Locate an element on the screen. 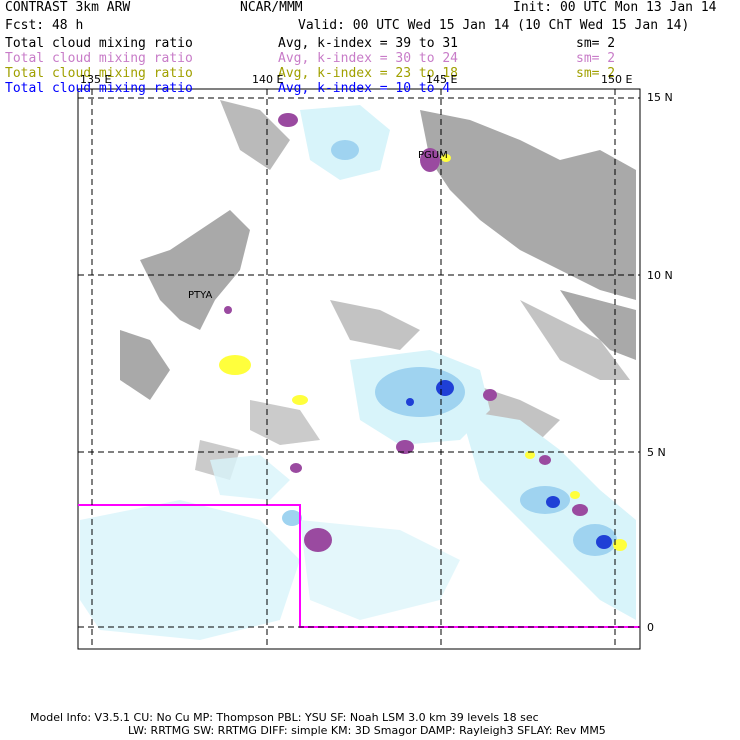 Image resolution: width=740 pixels, height=740 pixels. legend-range-3: Avg, k-index = 23 to 18 is located at coordinates (368, 73).